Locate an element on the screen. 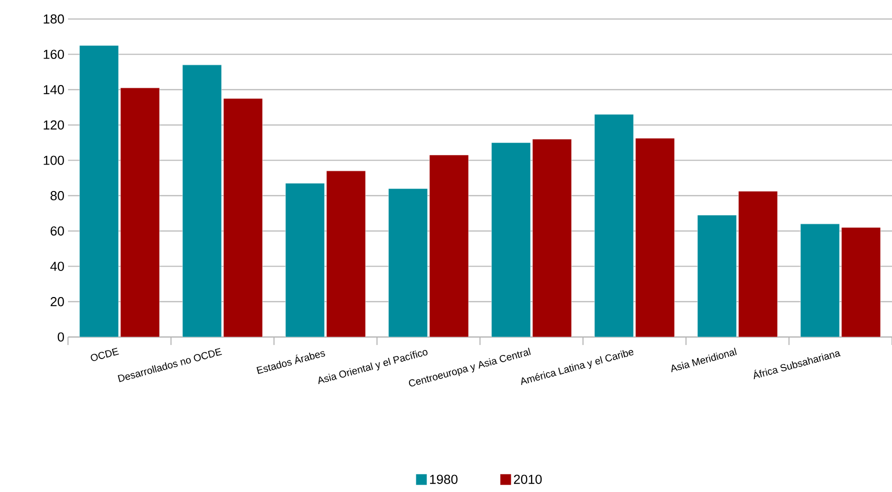 The height and width of the screenshot is (492, 892). y-tick-label: 40 is located at coordinates (57, 266).